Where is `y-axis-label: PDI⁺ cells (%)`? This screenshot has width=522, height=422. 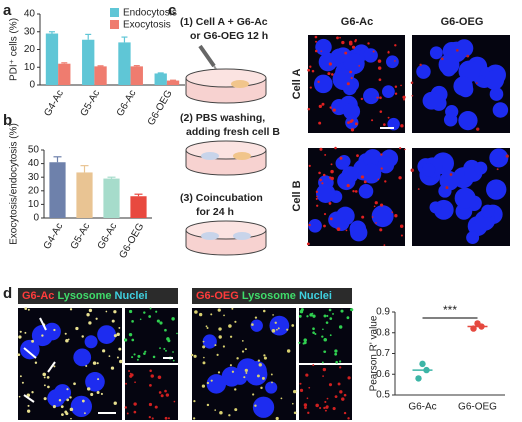
y-axis-label: PDI⁺ cells (%) is located at coordinates (14, 49).